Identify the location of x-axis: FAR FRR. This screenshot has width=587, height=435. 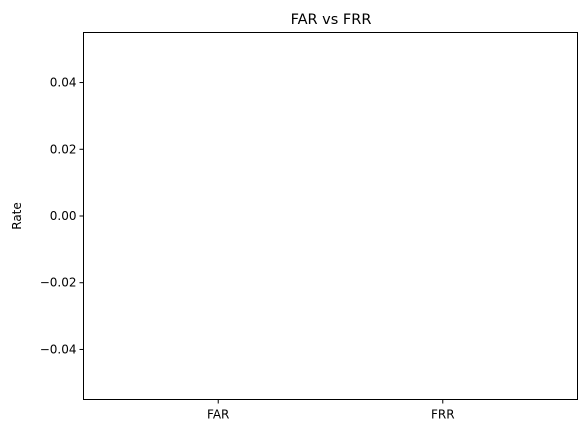
(331, 410).